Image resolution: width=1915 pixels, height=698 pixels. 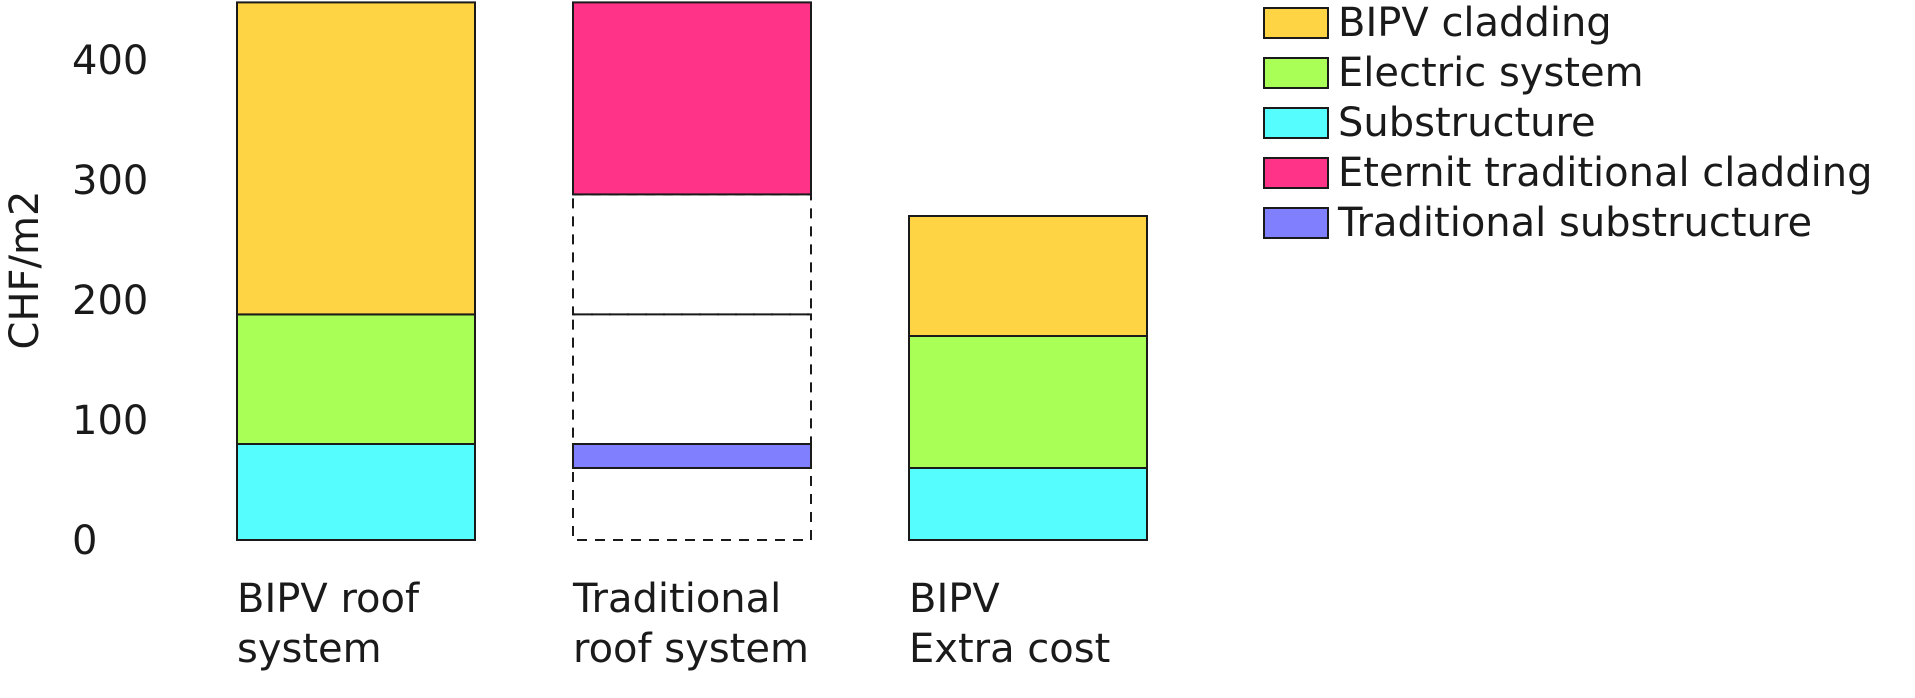 What do you see at coordinates (692, 98) in the screenshot?
I see `bar-segment-eternit-traditional-cladding` at bounding box center [692, 98].